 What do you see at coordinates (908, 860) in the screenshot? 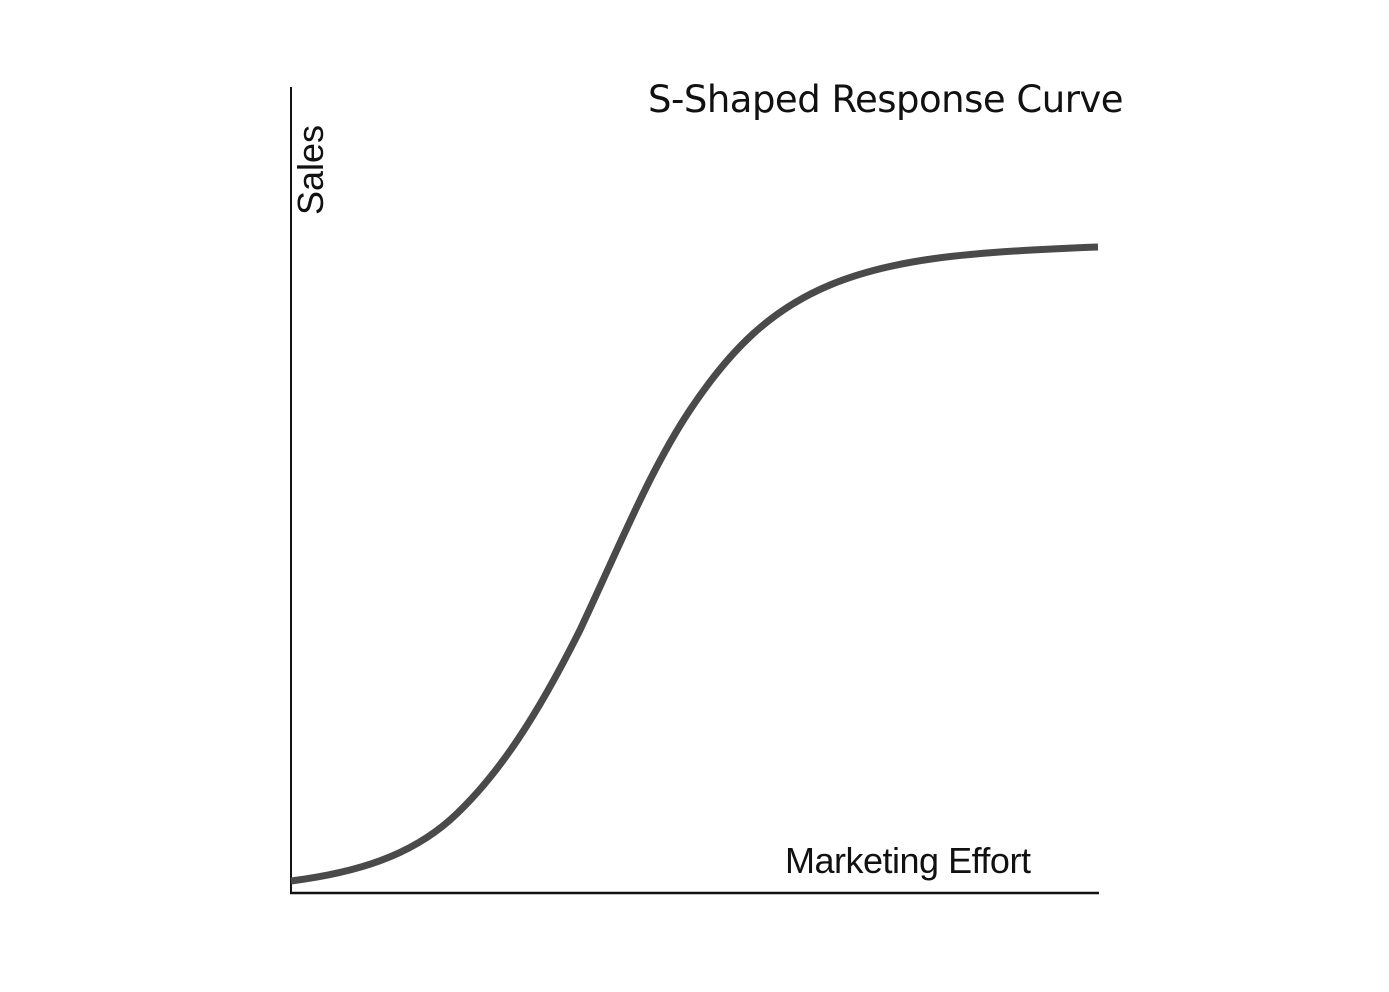
I see `x-axis-label: Marketing Effort` at bounding box center [908, 860].